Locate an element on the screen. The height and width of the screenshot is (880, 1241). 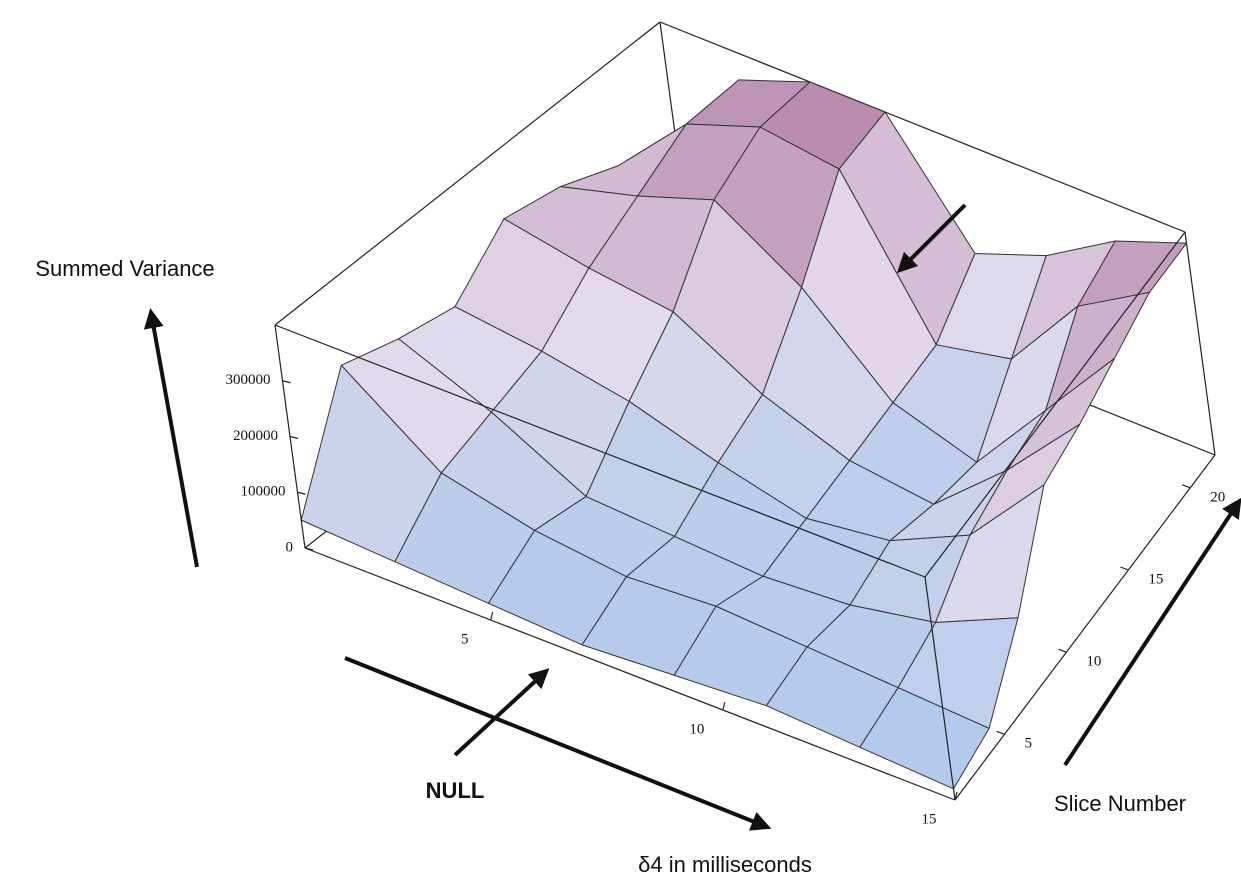
x-tick-label: 15 is located at coordinates (929, 819).